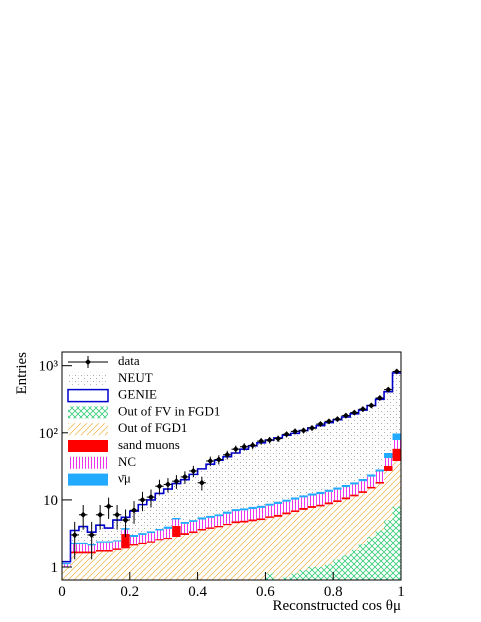 Image resolution: width=481 pixels, height=622 pixels. I want to click on x-tick-label: 0.6, so click(265, 592).